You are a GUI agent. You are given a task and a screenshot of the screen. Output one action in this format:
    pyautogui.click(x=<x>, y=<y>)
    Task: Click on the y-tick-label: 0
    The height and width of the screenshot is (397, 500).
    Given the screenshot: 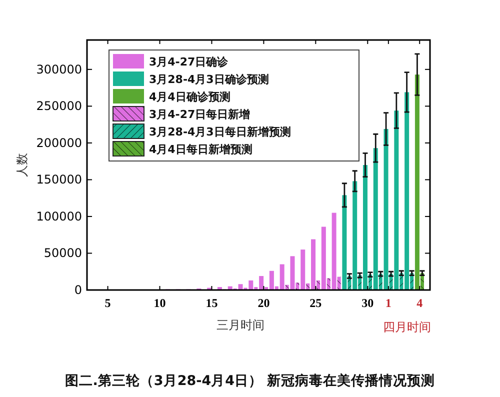 What is the action you would take?
    pyautogui.click(x=78, y=290)
    